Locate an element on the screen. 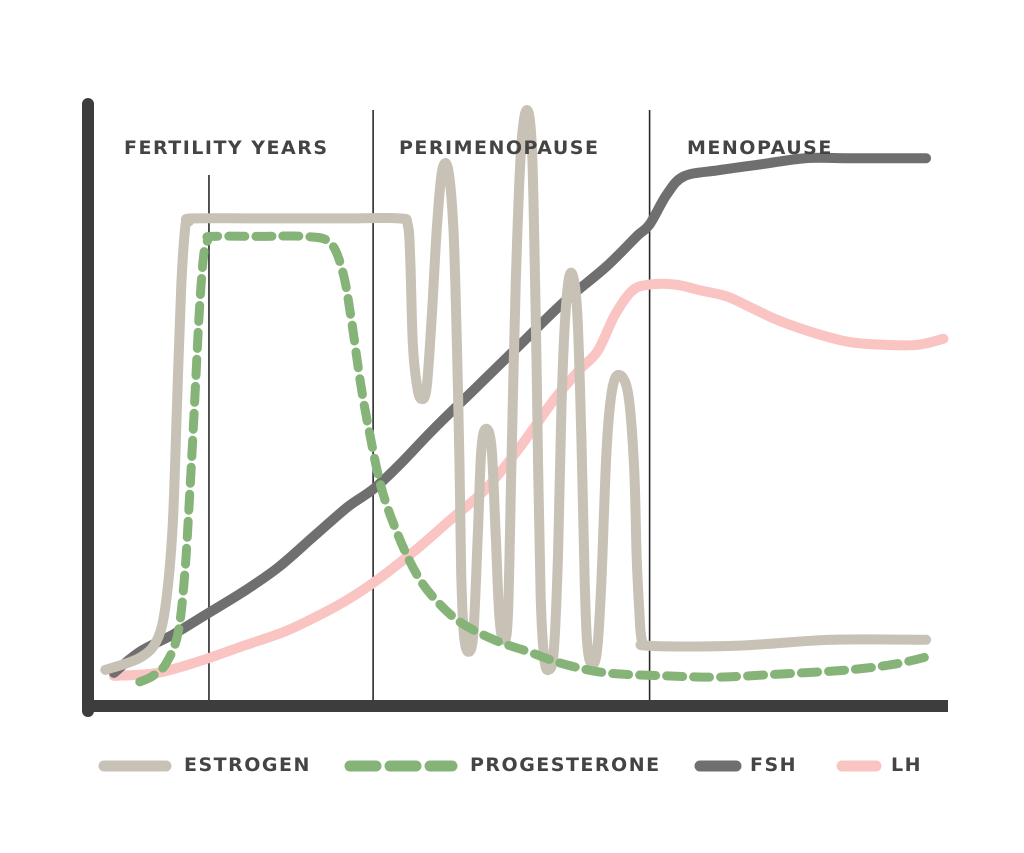 The image size is (1024, 853). legend-label-progesterone: PROGESTERONE is located at coordinates (565, 765).